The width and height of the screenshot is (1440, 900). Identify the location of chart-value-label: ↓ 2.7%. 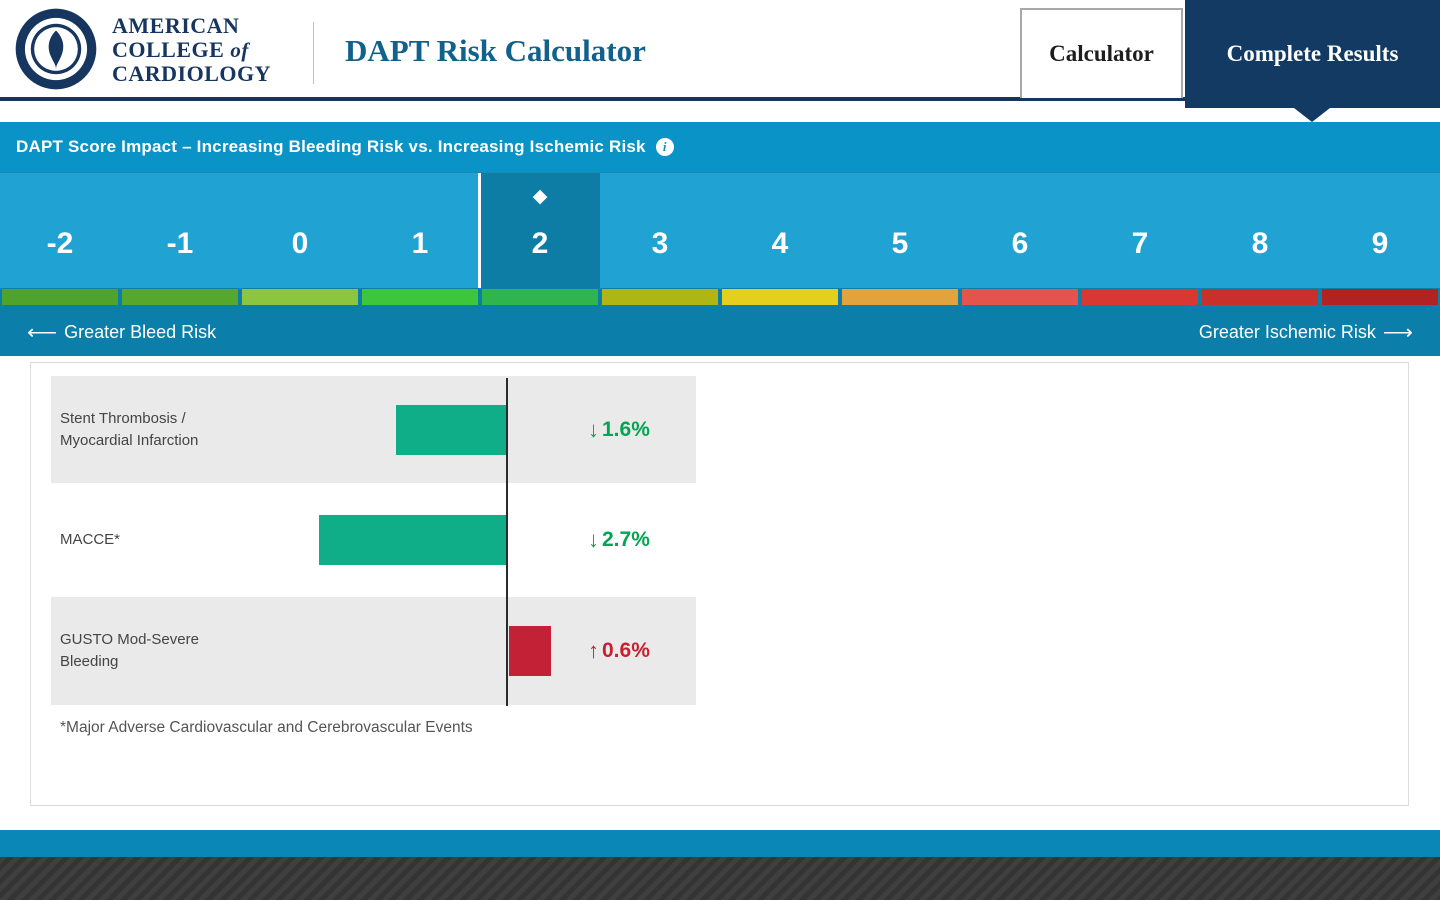
(648, 540).